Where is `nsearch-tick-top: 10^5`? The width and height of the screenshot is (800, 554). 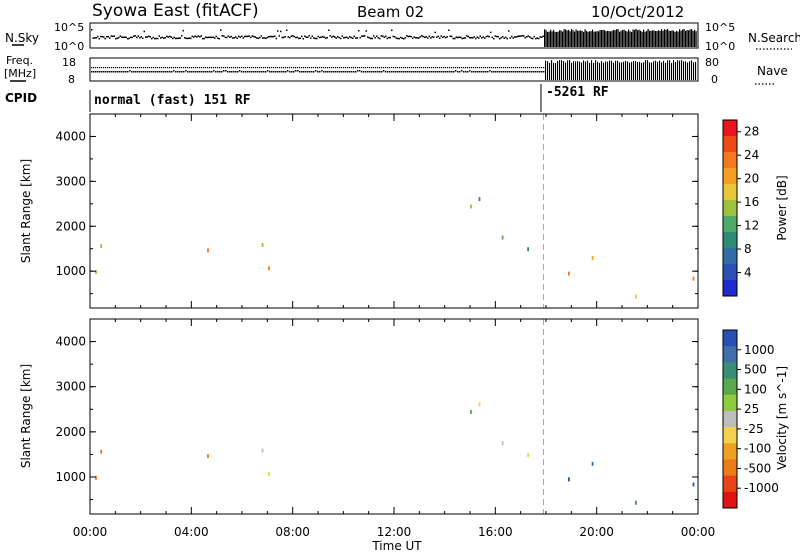 nsearch-tick-top: 10^5 is located at coordinates (720, 27).